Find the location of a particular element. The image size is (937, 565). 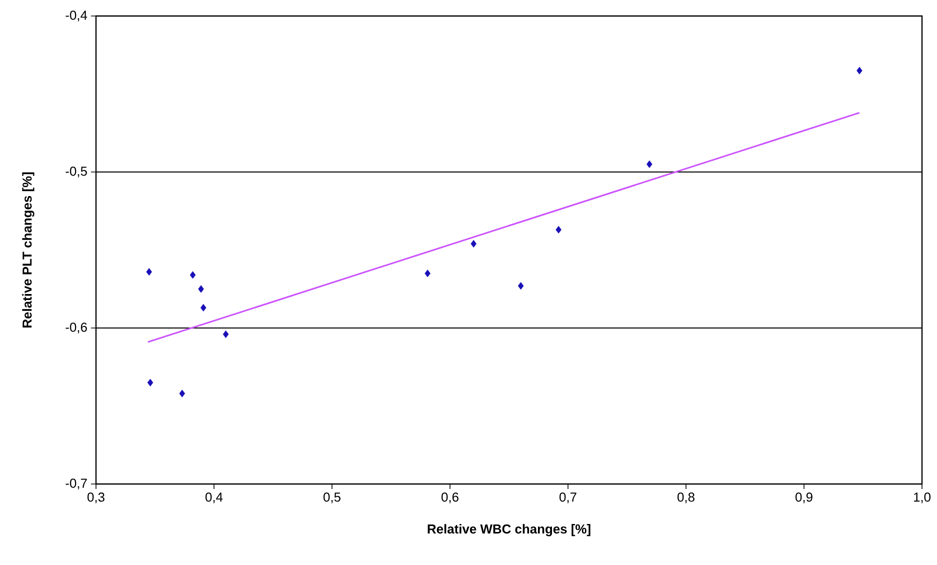

x-tick-label: 0,7 is located at coordinates (568, 498).